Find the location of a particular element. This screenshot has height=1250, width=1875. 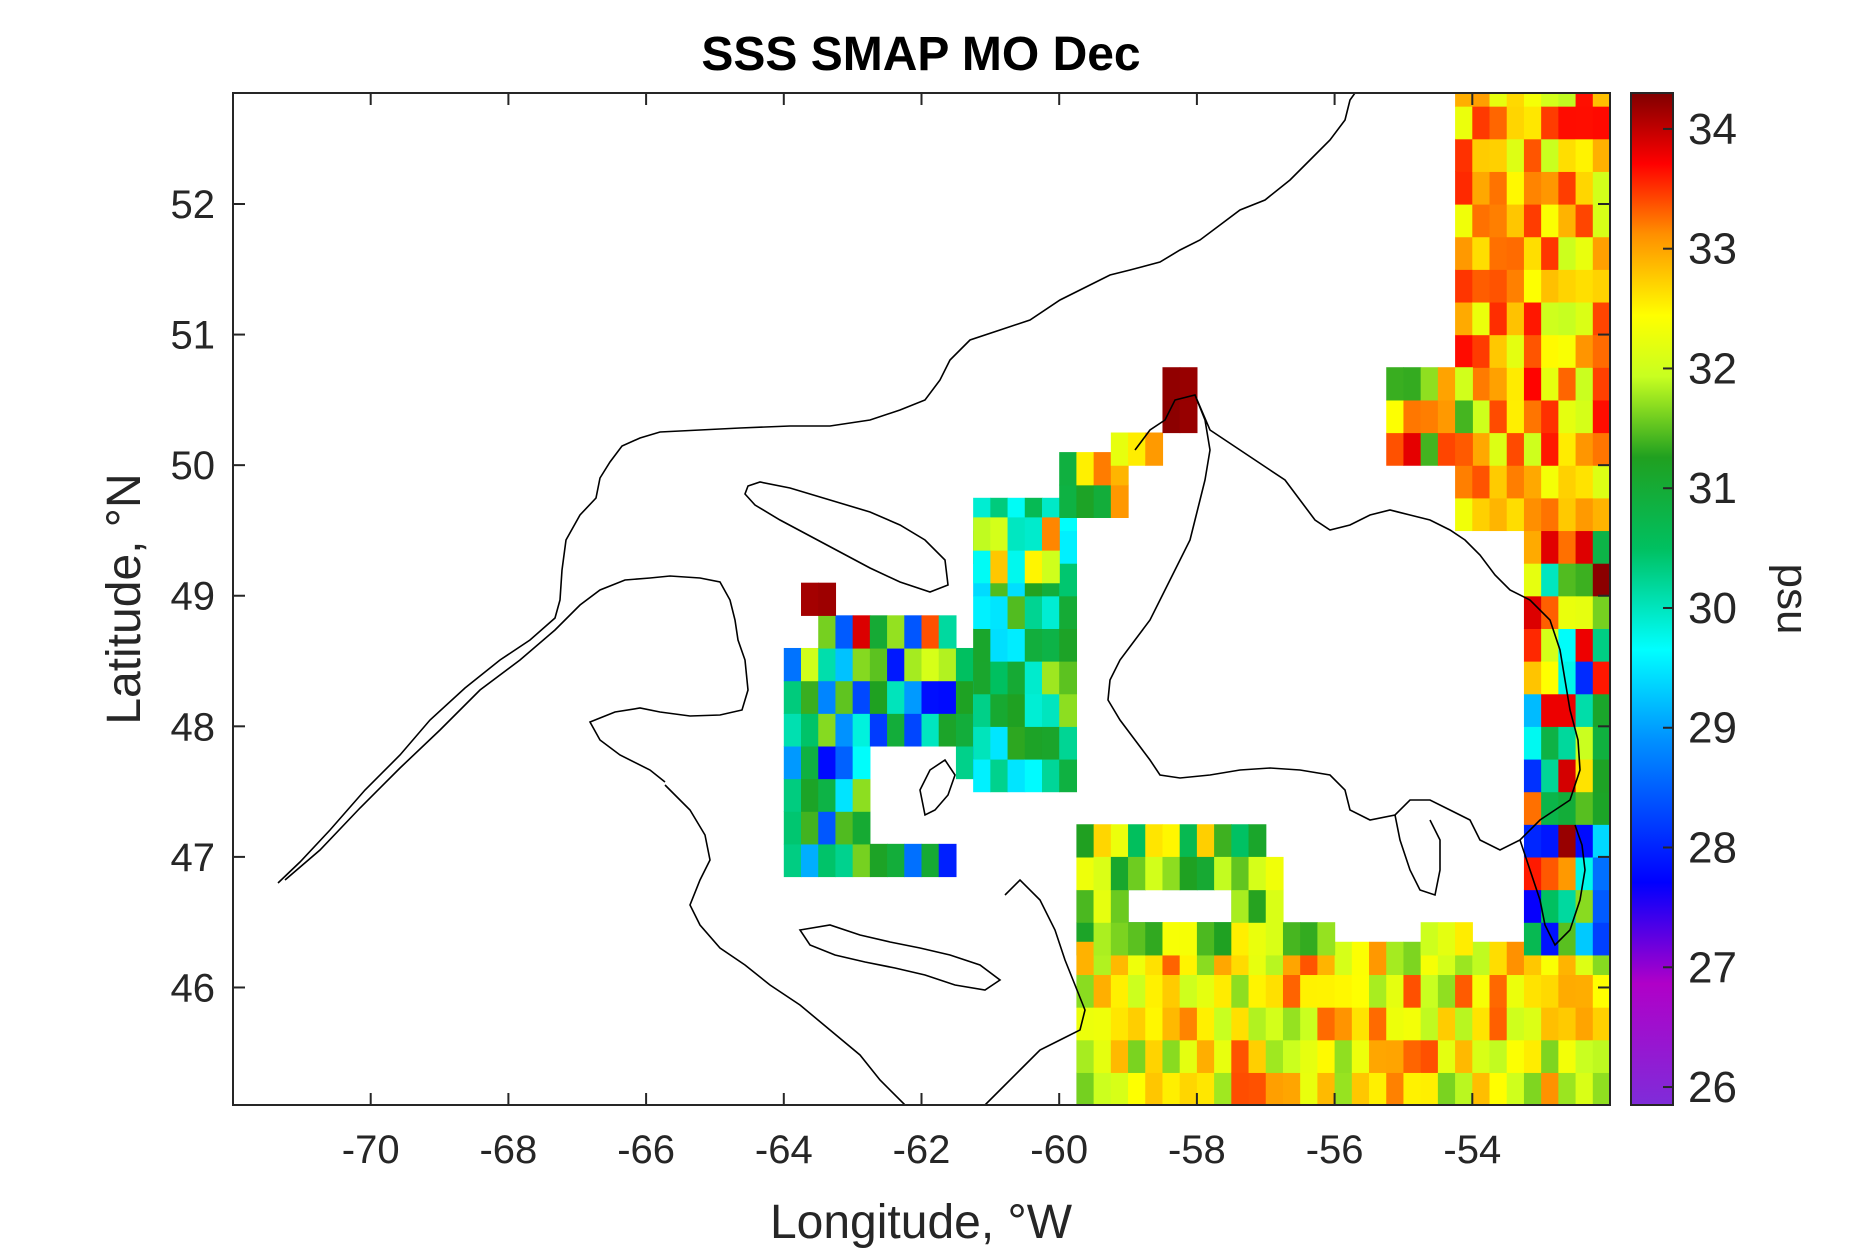

coastline-burin is located at coordinates (1417, 855).